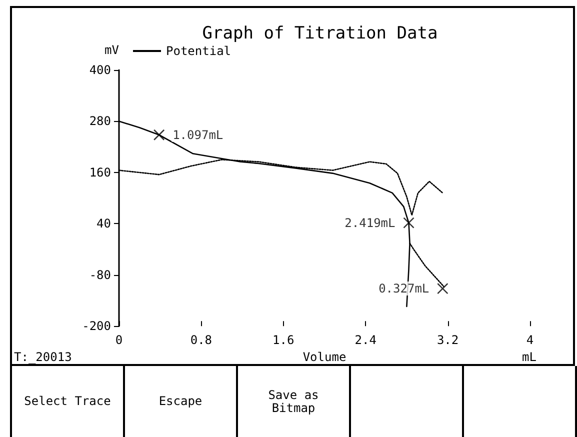 This screenshot has width=577, height=437. What do you see at coordinates (320, 34) in the screenshot?
I see `chart-title: Graph of Titration Data` at bounding box center [320, 34].